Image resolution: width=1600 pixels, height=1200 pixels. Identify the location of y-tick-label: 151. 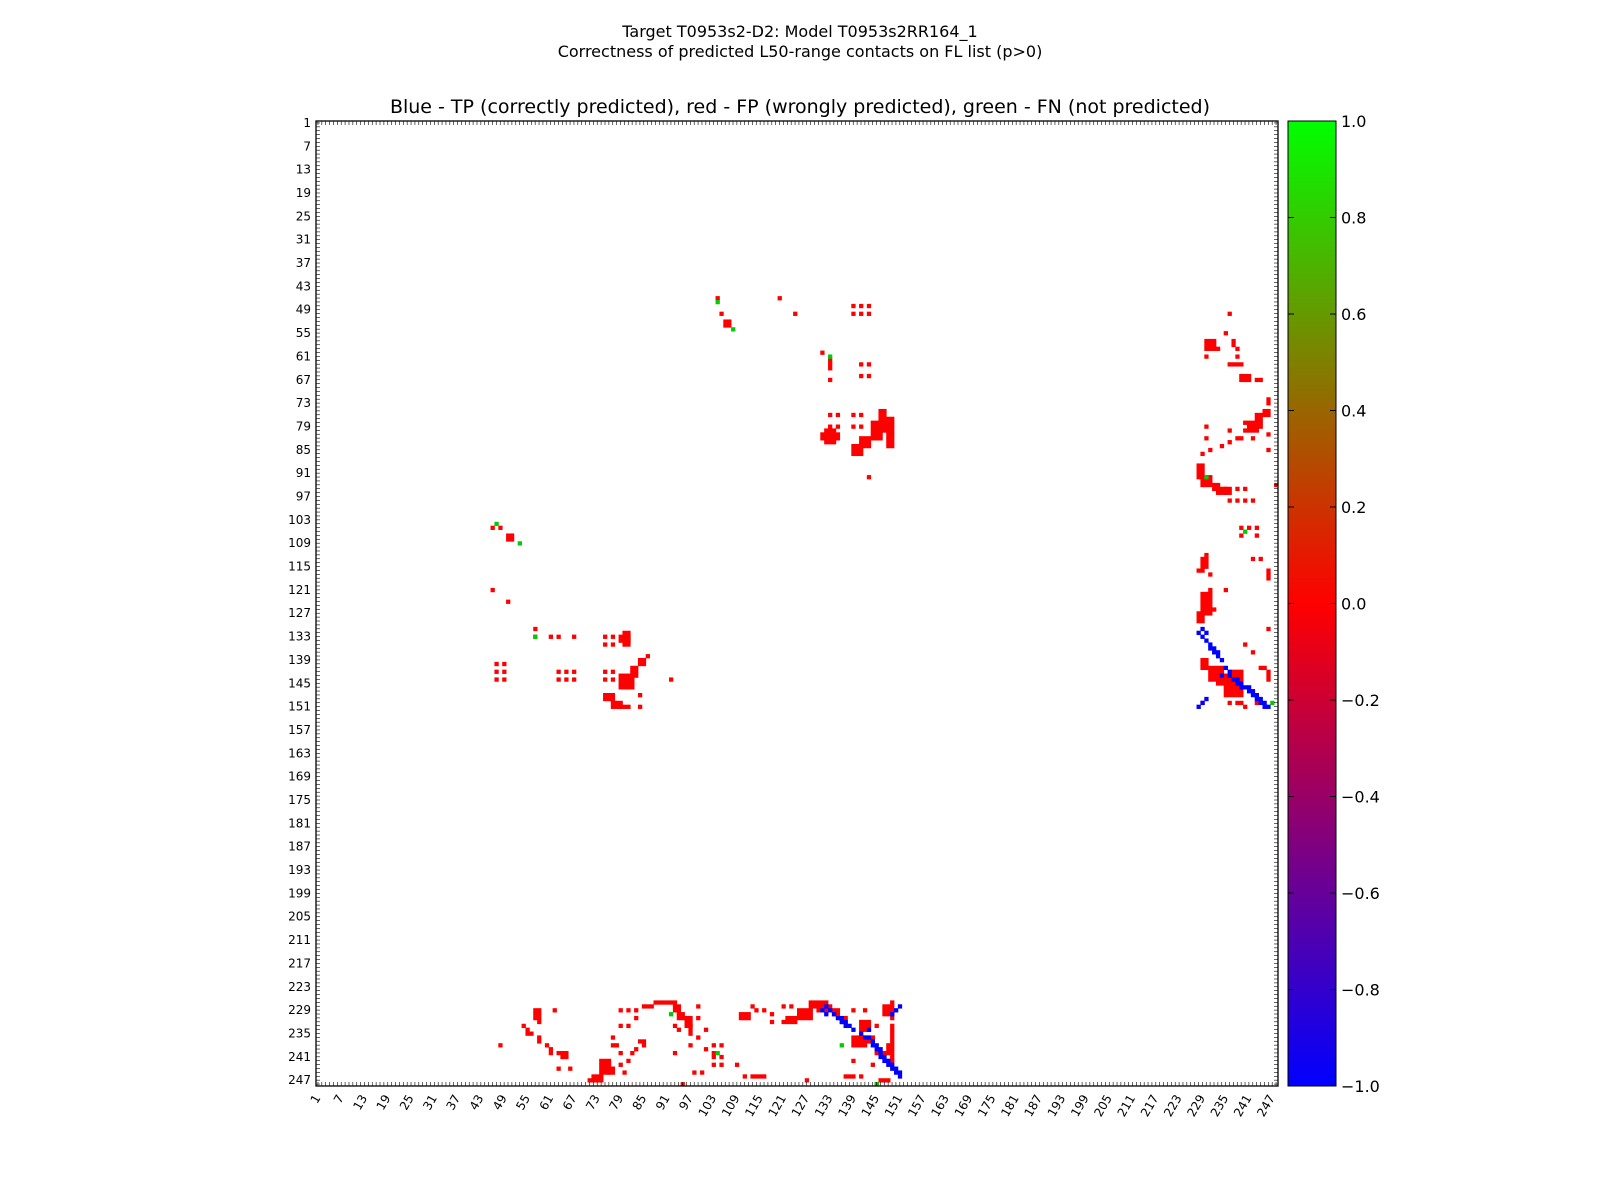
(299, 707).